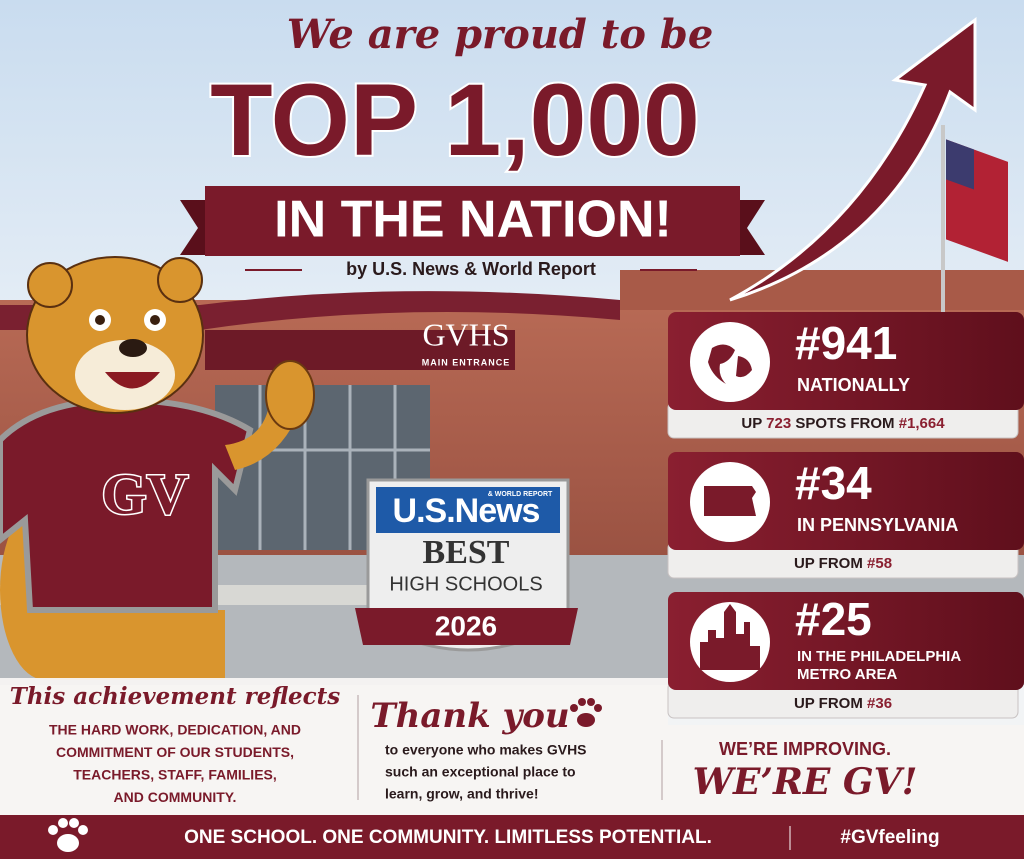 This screenshot has width=1024, height=859. I want to click on card-icon-circle, so click(730, 362).